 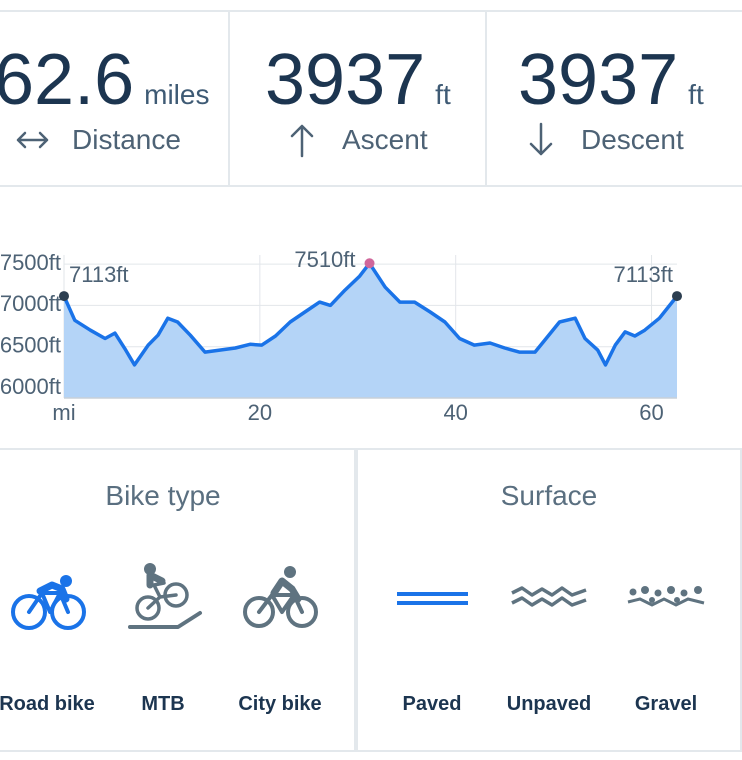 I want to click on stat-unit: miles, so click(x=177, y=94).